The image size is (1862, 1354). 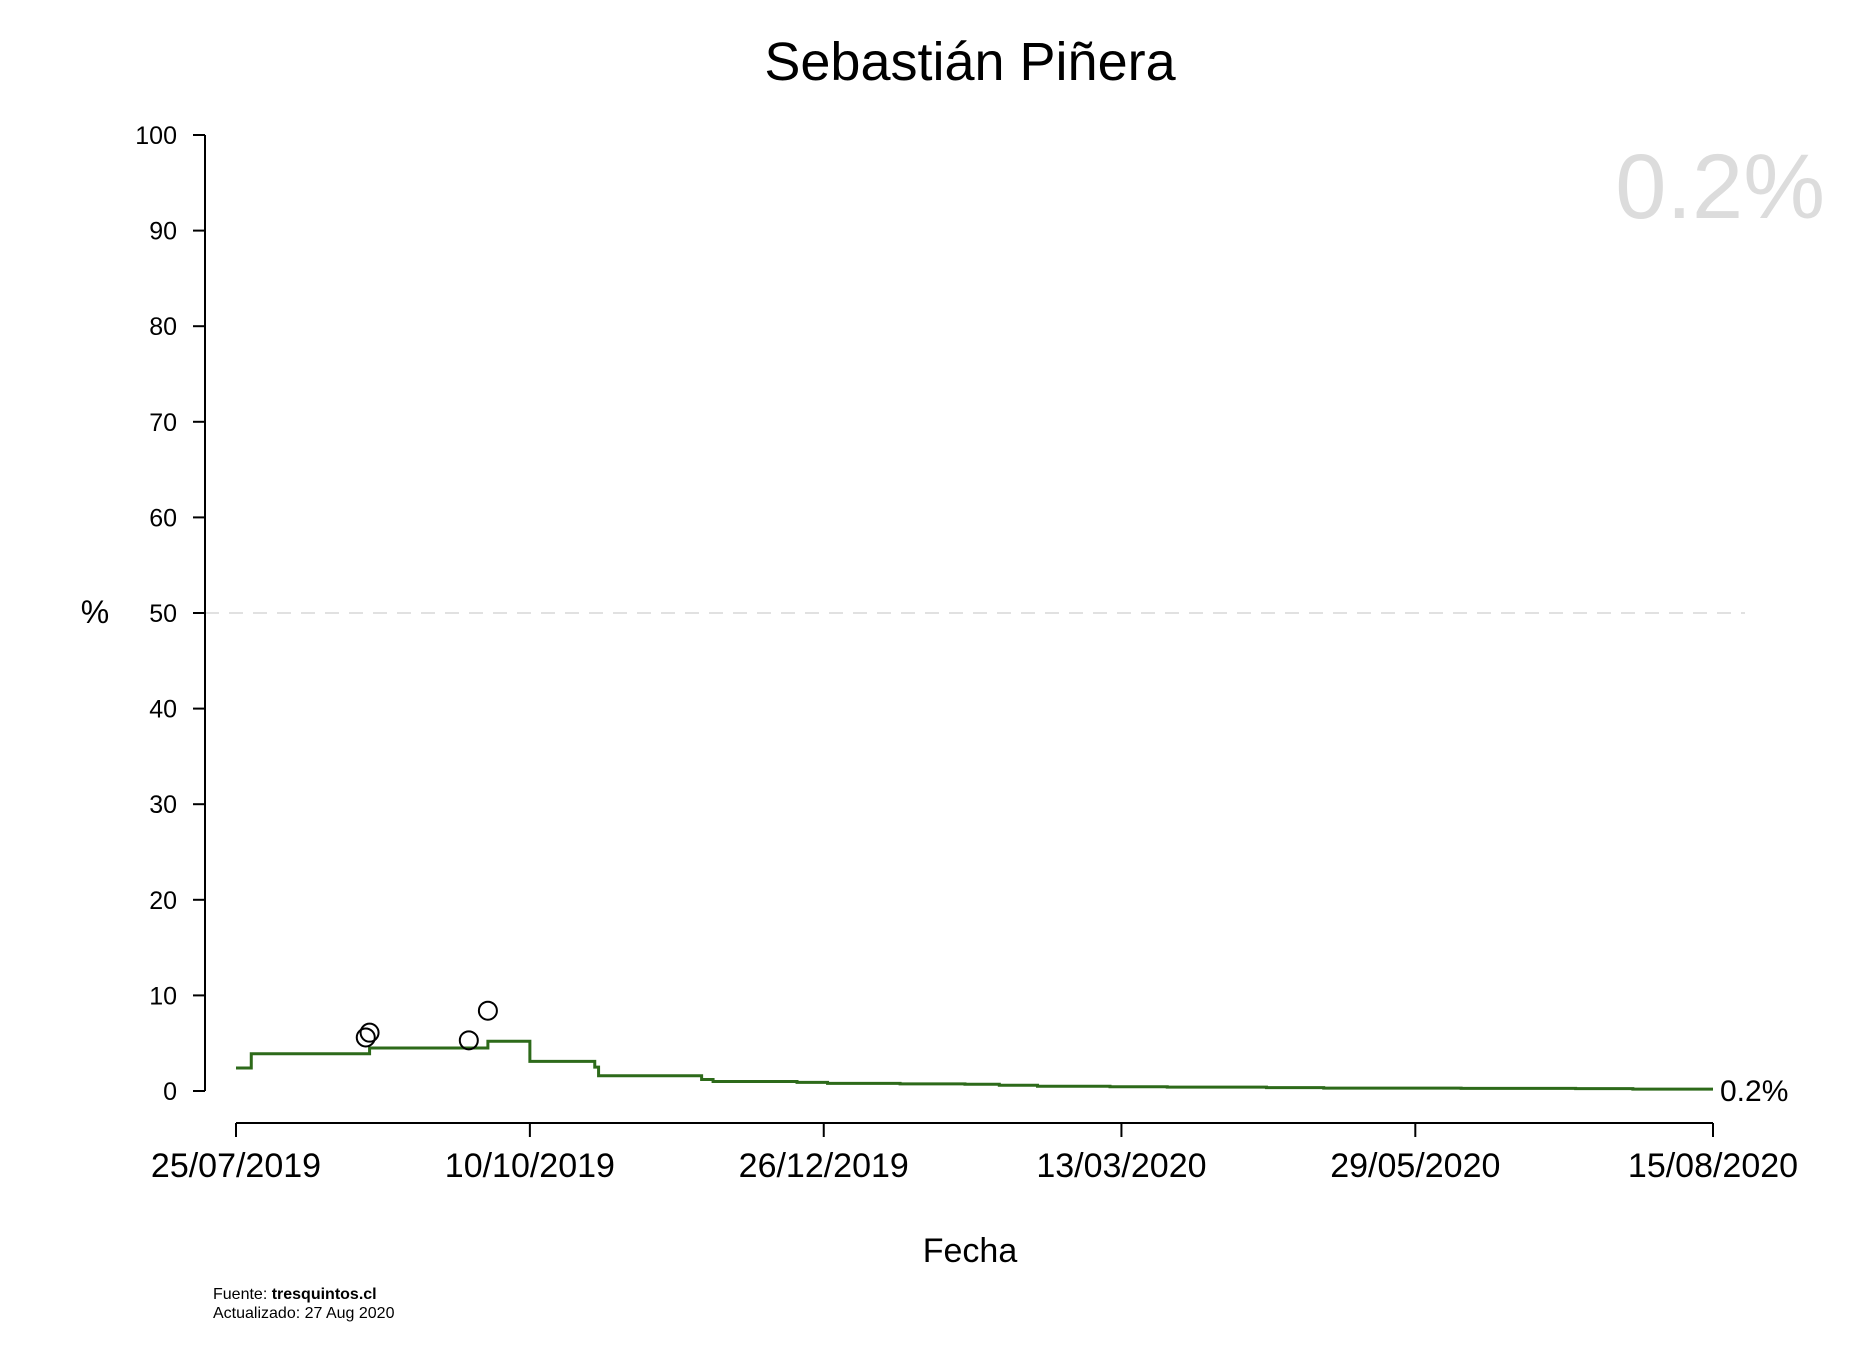 What do you see at coordinates (163, 232) in the screenshot?
I see `y-tick-label: 90` at bounding box center [163, 232].